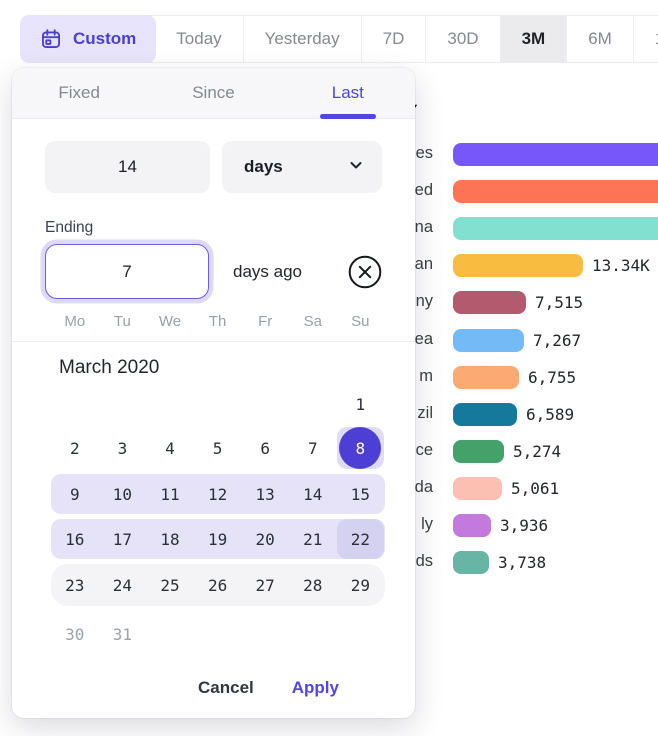 Image resolution: width=658 pixels, height=736 pixels. I want to click on calendar-week-row: 1, so click(218, 404).